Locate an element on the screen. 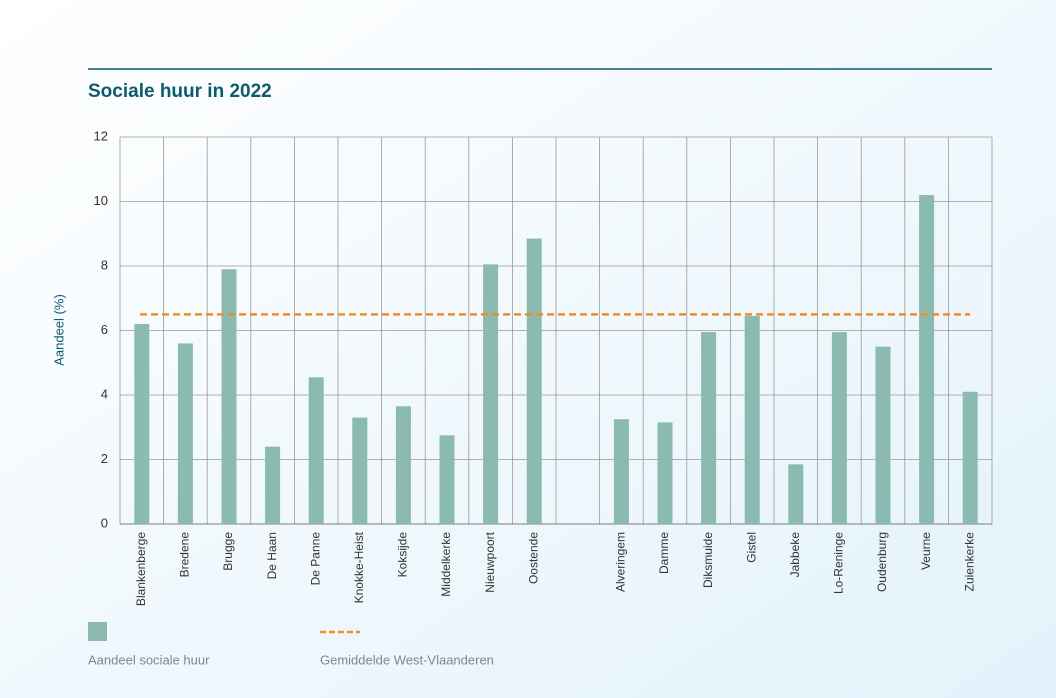 The image size is (1056, 698). y-tick-label: 8 is located at coordinates (104, 264).